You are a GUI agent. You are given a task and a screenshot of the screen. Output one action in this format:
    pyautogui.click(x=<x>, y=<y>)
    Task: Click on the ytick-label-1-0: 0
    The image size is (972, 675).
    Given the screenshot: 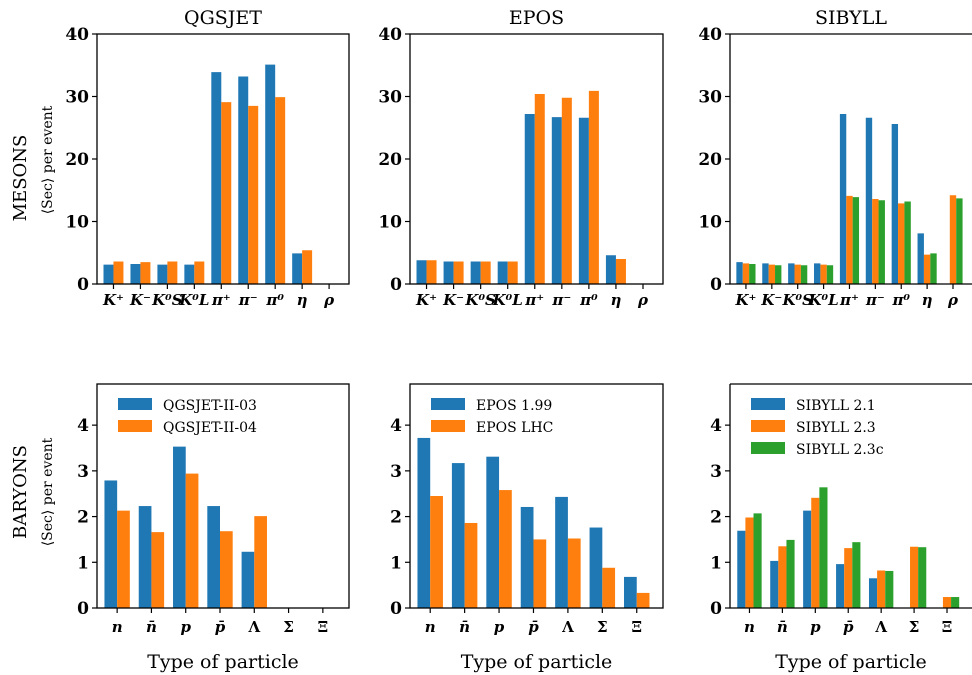 What is the action you would take?
    pyautogui.click(x=396, y=285)
    